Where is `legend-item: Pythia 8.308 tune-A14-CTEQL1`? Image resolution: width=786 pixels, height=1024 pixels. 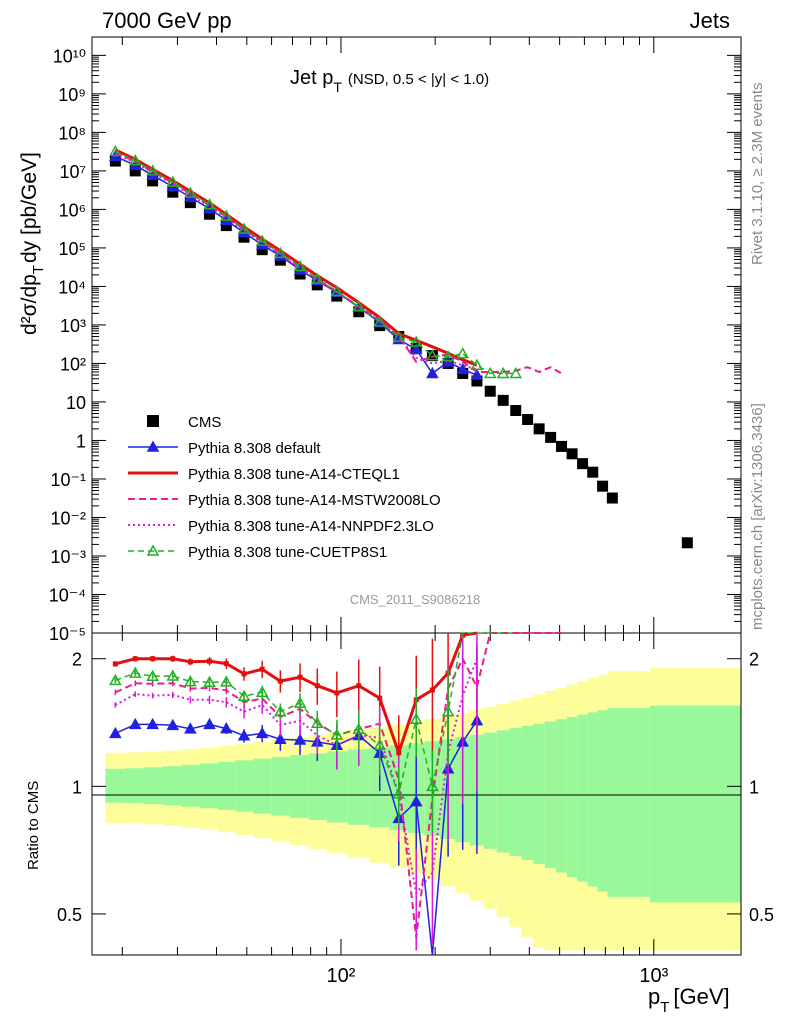
legend-item: Pythia 8.308 tune-A14-CTEQL1 is located at coordinates (264, 474).